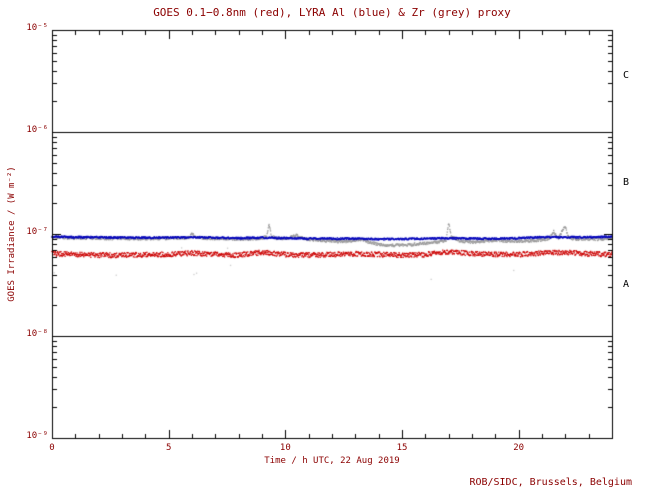  What do you see at coordinates (37, 130) in the screenshot?
I see `y-tick-label: 10⁻⁶` at bounding box center [37, 130].